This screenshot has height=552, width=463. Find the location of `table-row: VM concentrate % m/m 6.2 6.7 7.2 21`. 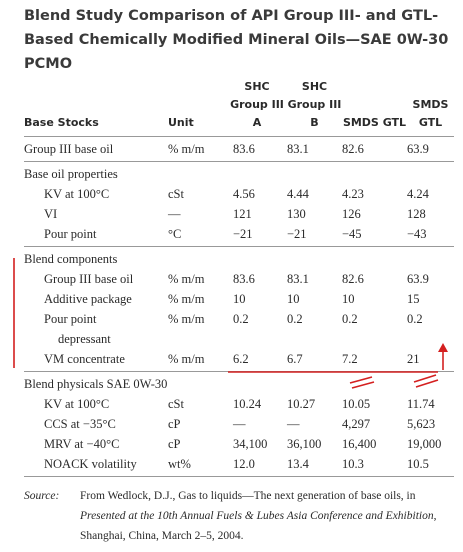

table-row: VM concentrate % m/m 6.2 6.7 7.2 21 is located at coordinates (239, 359).